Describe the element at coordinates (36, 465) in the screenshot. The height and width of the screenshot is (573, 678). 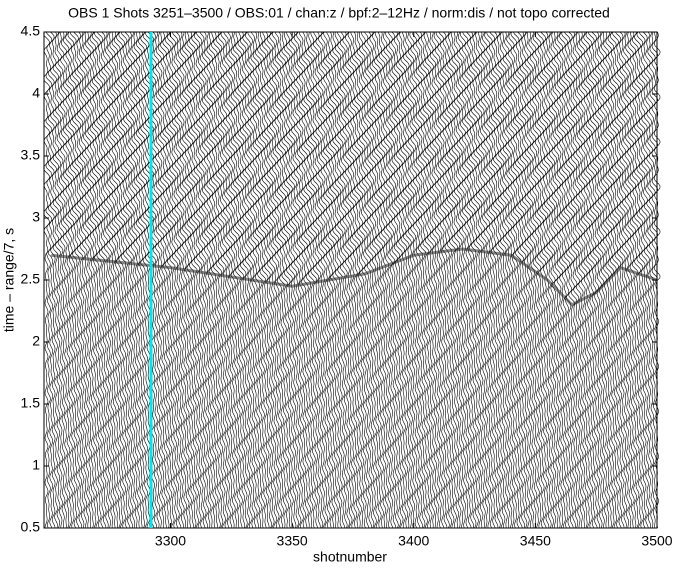
I see `y-tick-label: 1` at that location.